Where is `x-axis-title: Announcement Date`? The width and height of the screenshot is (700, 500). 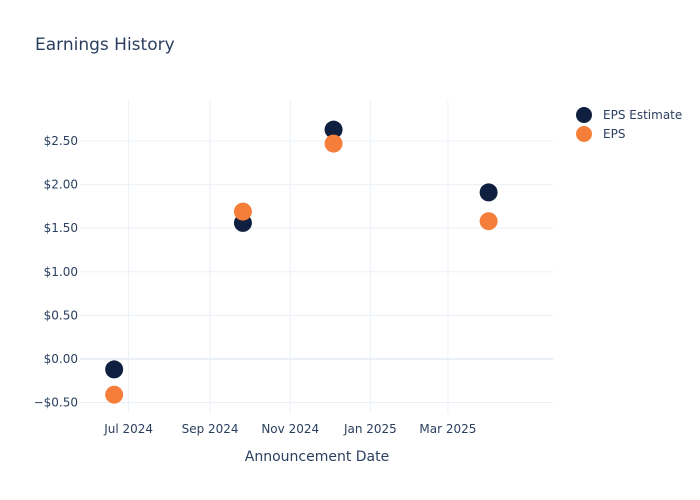 x-axis-title: Announcement Date is located at coordinates (317, 457).